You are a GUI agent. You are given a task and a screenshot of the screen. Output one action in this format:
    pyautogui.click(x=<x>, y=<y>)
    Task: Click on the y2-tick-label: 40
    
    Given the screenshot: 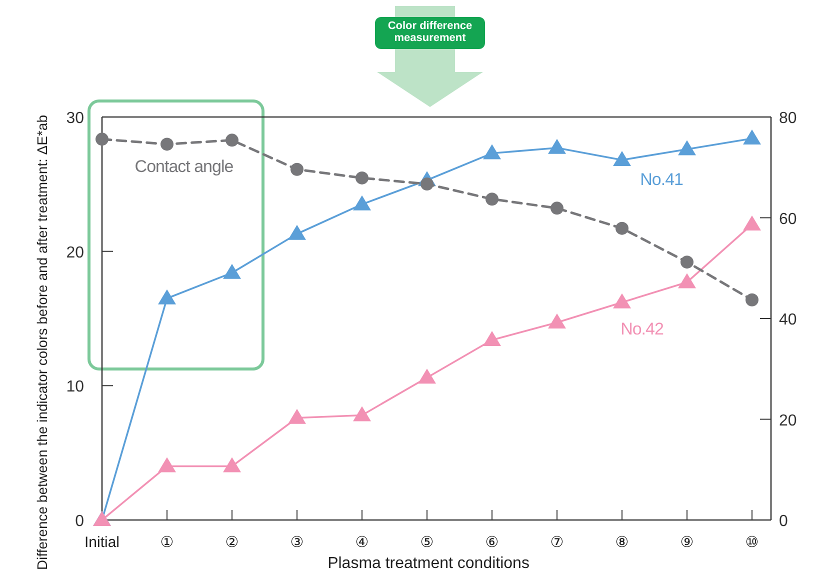 What is the action you would take?
    pyautogui.click(x=788, y=320)
    